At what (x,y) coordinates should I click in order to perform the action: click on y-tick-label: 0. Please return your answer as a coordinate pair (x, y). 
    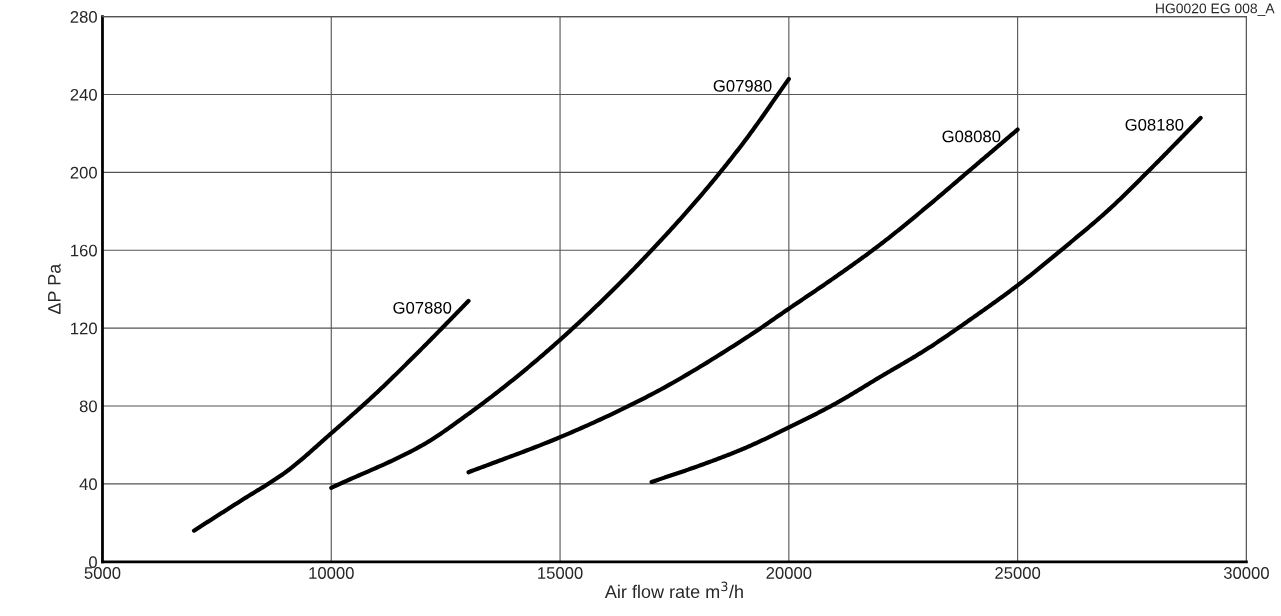
    Looking at the image, I should click on (93, 562).